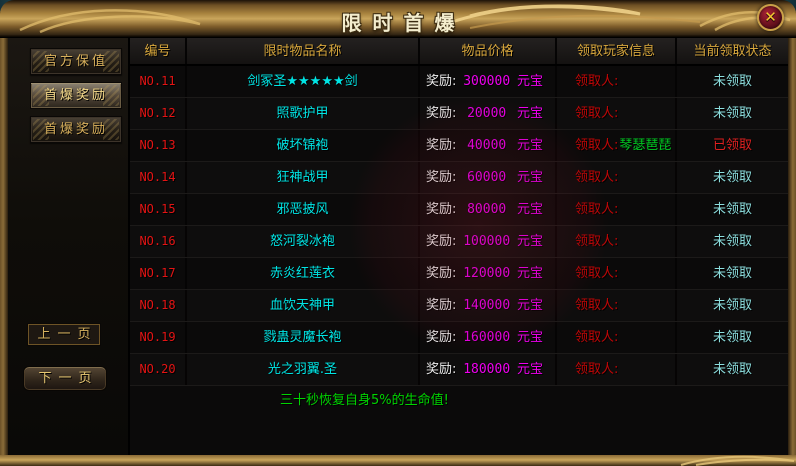 The image size is (796, 466). I want to click on price-value: 140000, so click(487, 305).